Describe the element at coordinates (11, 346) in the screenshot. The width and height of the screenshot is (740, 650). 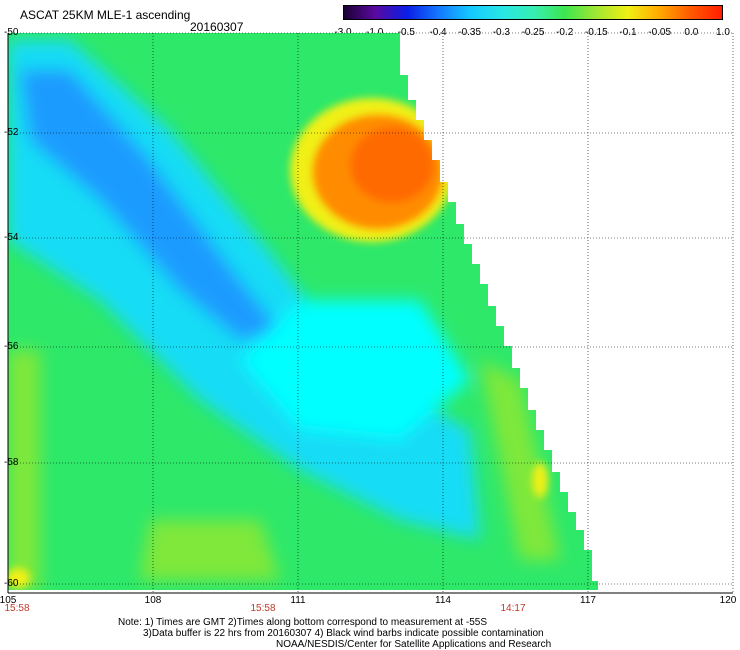
I see `latitude-label: -56` at that location.